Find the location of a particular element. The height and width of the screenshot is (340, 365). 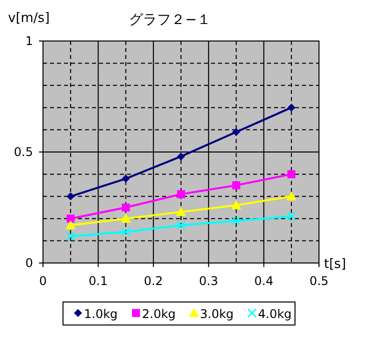

y-tick-label: 0.5 is located at coordinates (23, 152).